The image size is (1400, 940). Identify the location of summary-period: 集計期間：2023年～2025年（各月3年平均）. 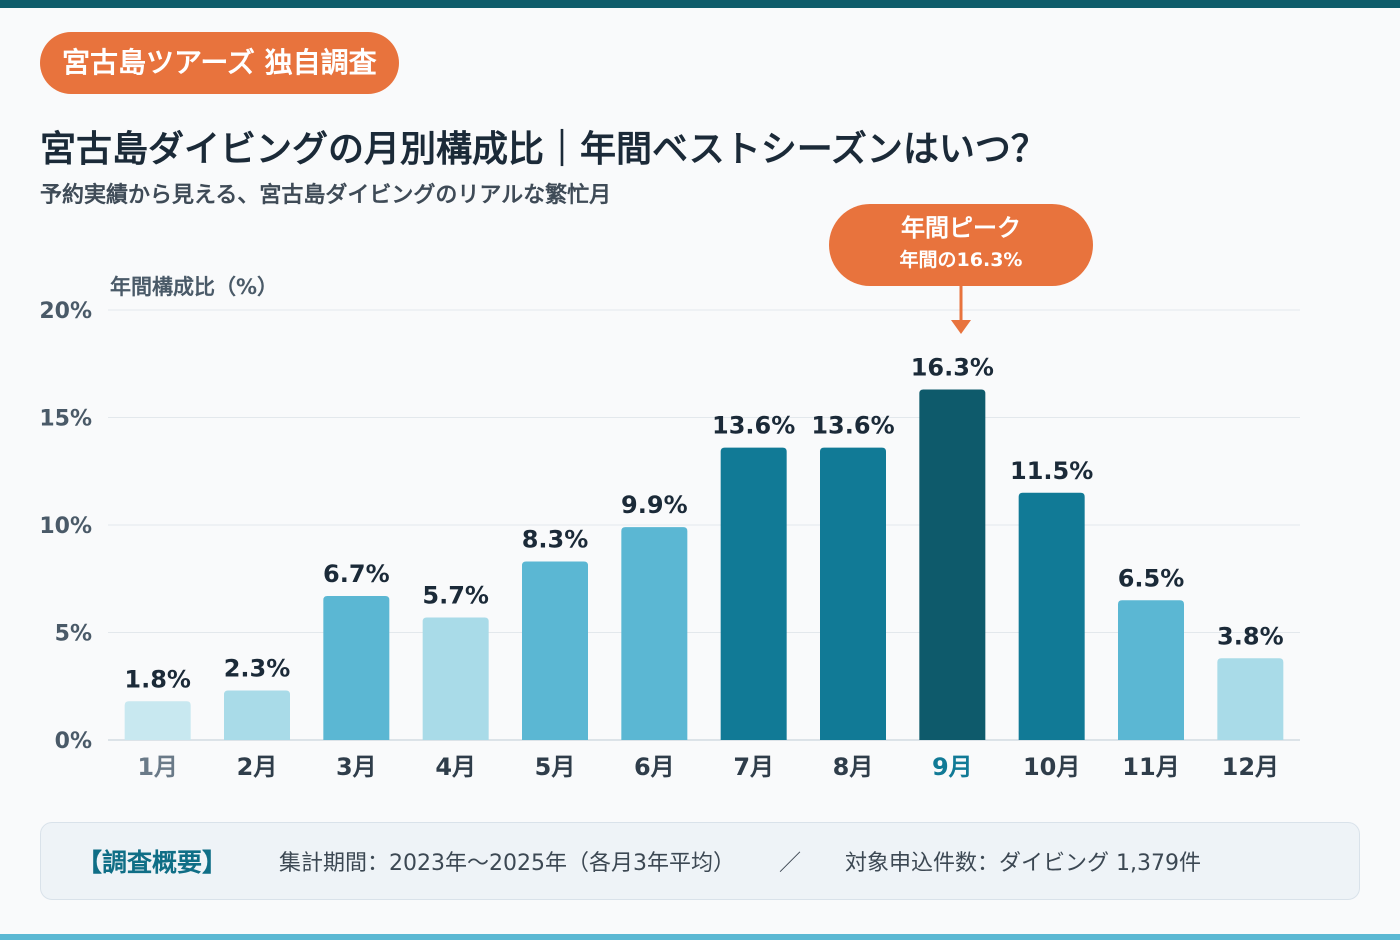
(507, 863).